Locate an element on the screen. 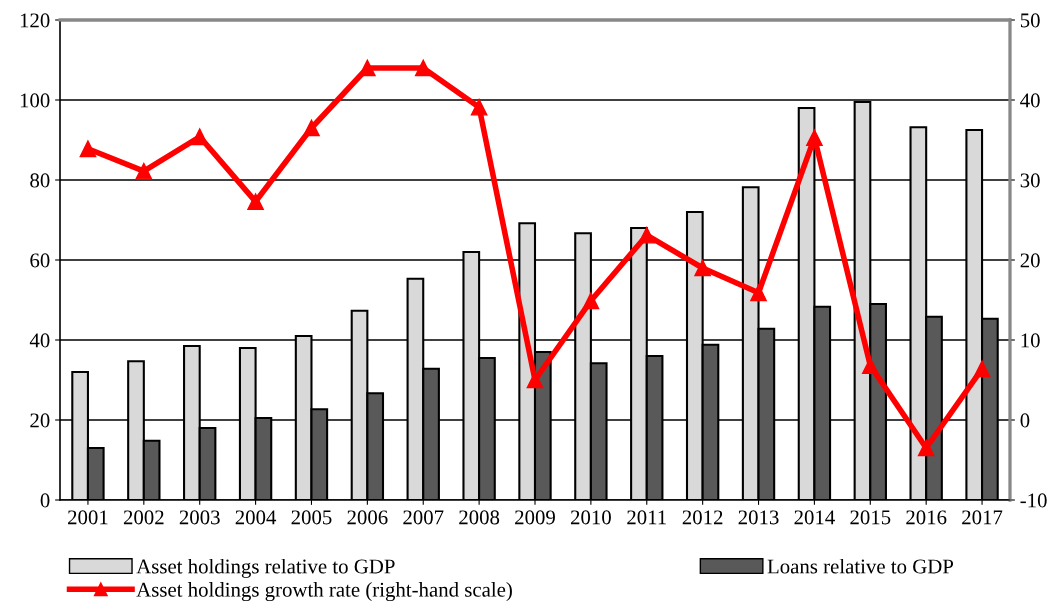 The image size is (1058, 609). x-tick-label: 2013 is located at coordinates (758, 517).